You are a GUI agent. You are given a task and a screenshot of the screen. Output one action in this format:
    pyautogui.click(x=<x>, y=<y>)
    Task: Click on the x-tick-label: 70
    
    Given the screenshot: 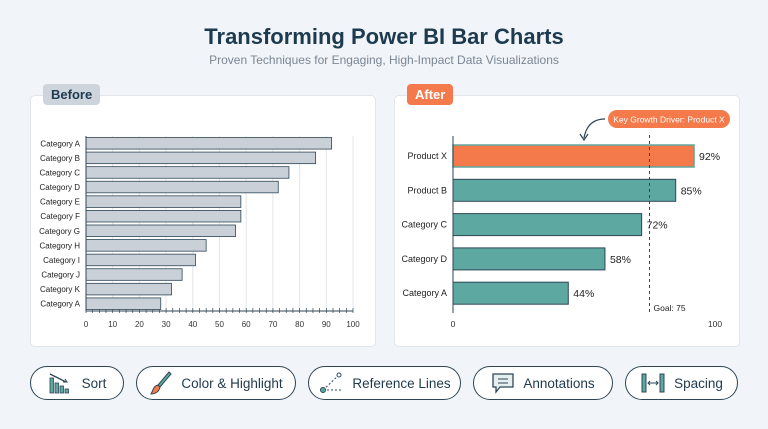 What is the action you would take?
    pyautogui.click(x=272, y=324)
    